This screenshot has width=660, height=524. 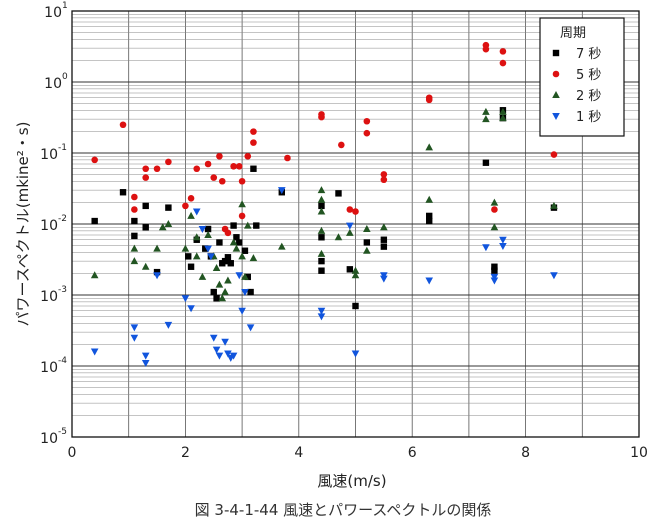 What do you see at coordinates (72, 453) in the screenshot?
I see `x-tick-label: 0` at bounding box center [72, 453].